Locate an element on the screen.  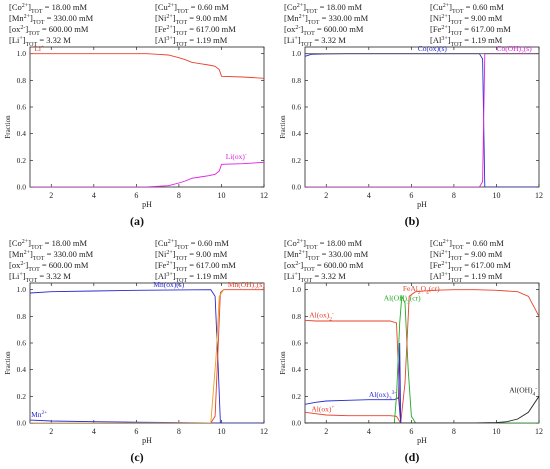
series-line-li-ox- is located at coordinates (147, 174).